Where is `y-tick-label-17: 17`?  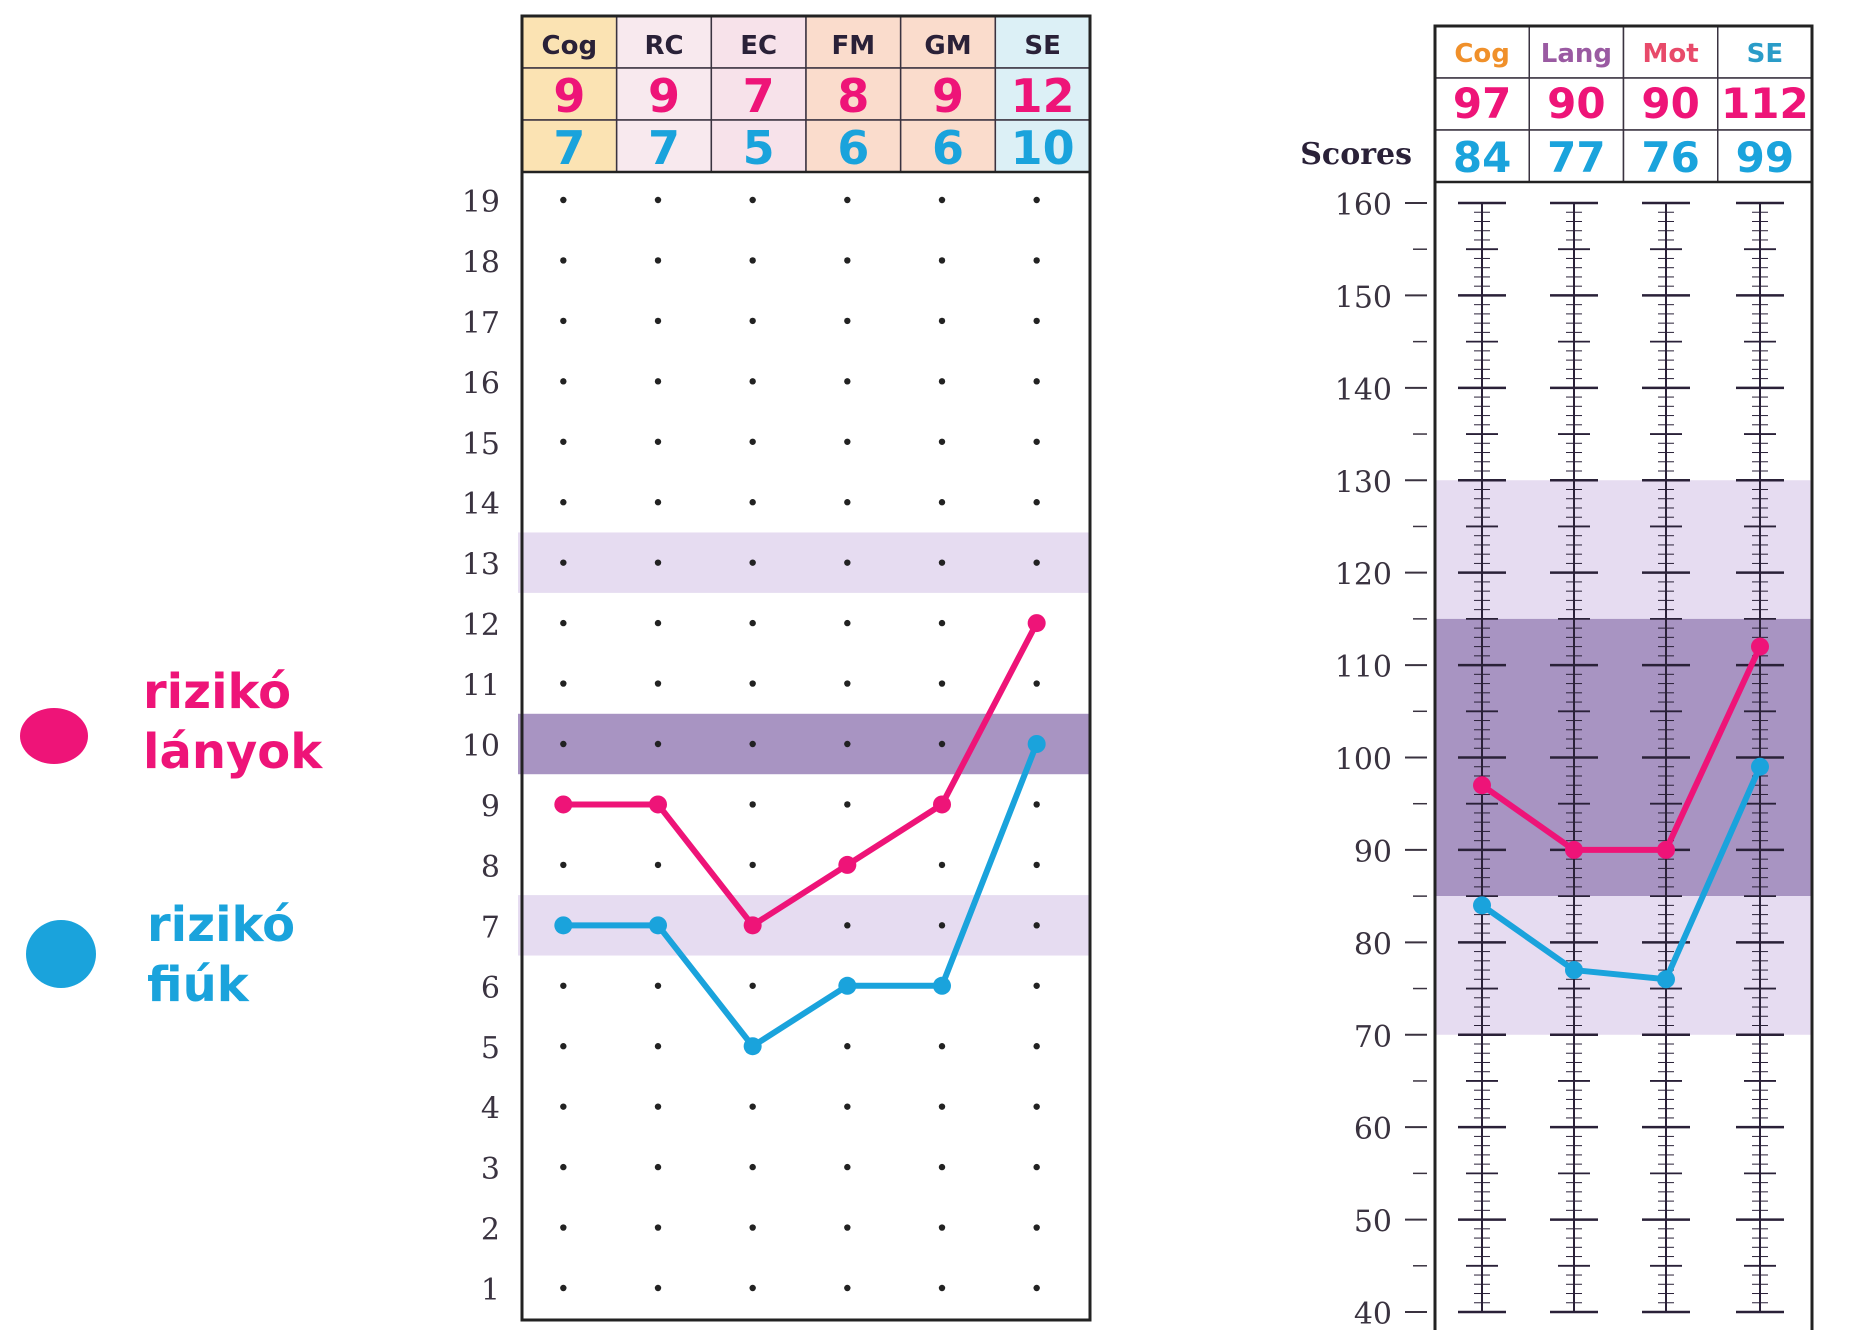 y-tick-label-17: 17 is located at coordinates (481, 323).